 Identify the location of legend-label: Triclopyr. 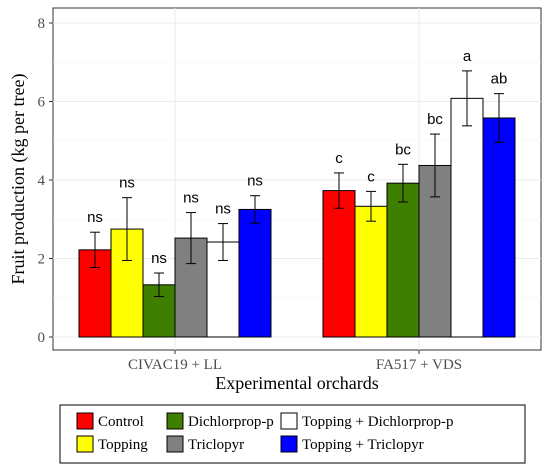
(216, 445).